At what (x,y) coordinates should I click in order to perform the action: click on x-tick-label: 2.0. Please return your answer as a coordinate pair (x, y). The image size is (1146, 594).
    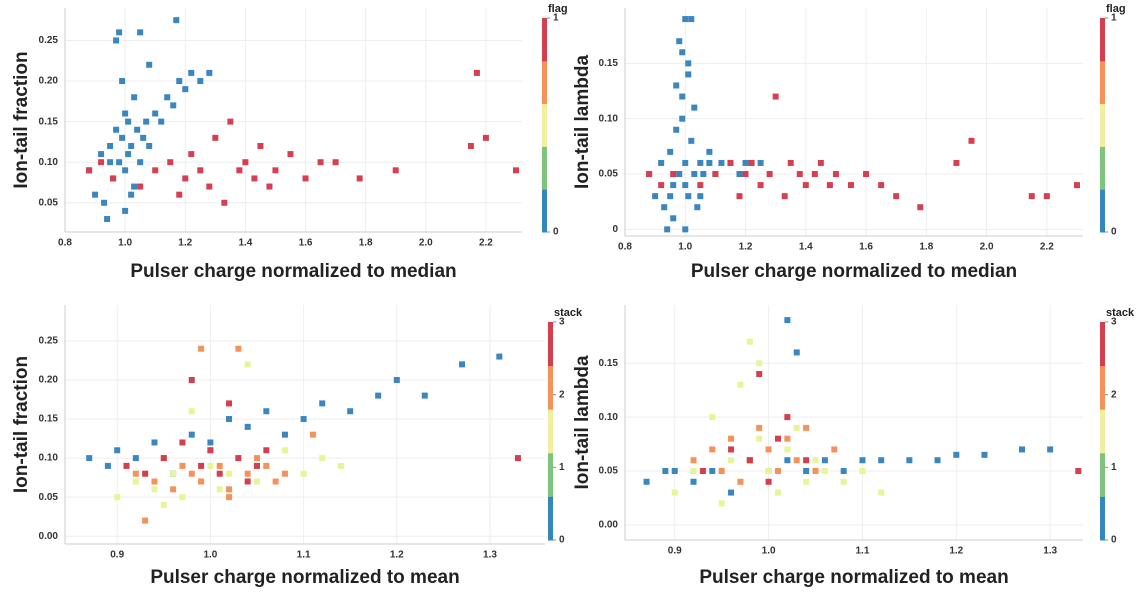
    Looking at the image, I should click on (426, 243).